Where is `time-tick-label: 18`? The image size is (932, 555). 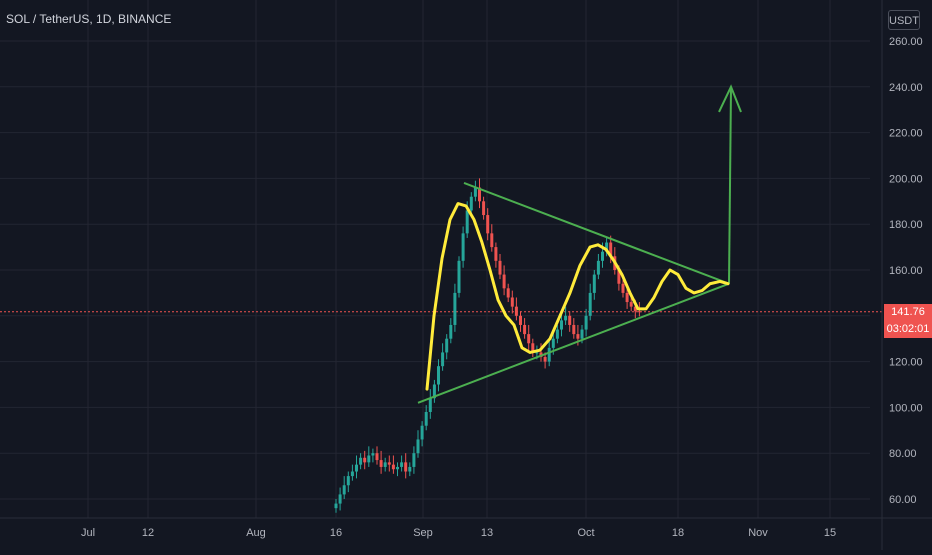
time-tick-label: 18 is located at coordinates (678, 533).